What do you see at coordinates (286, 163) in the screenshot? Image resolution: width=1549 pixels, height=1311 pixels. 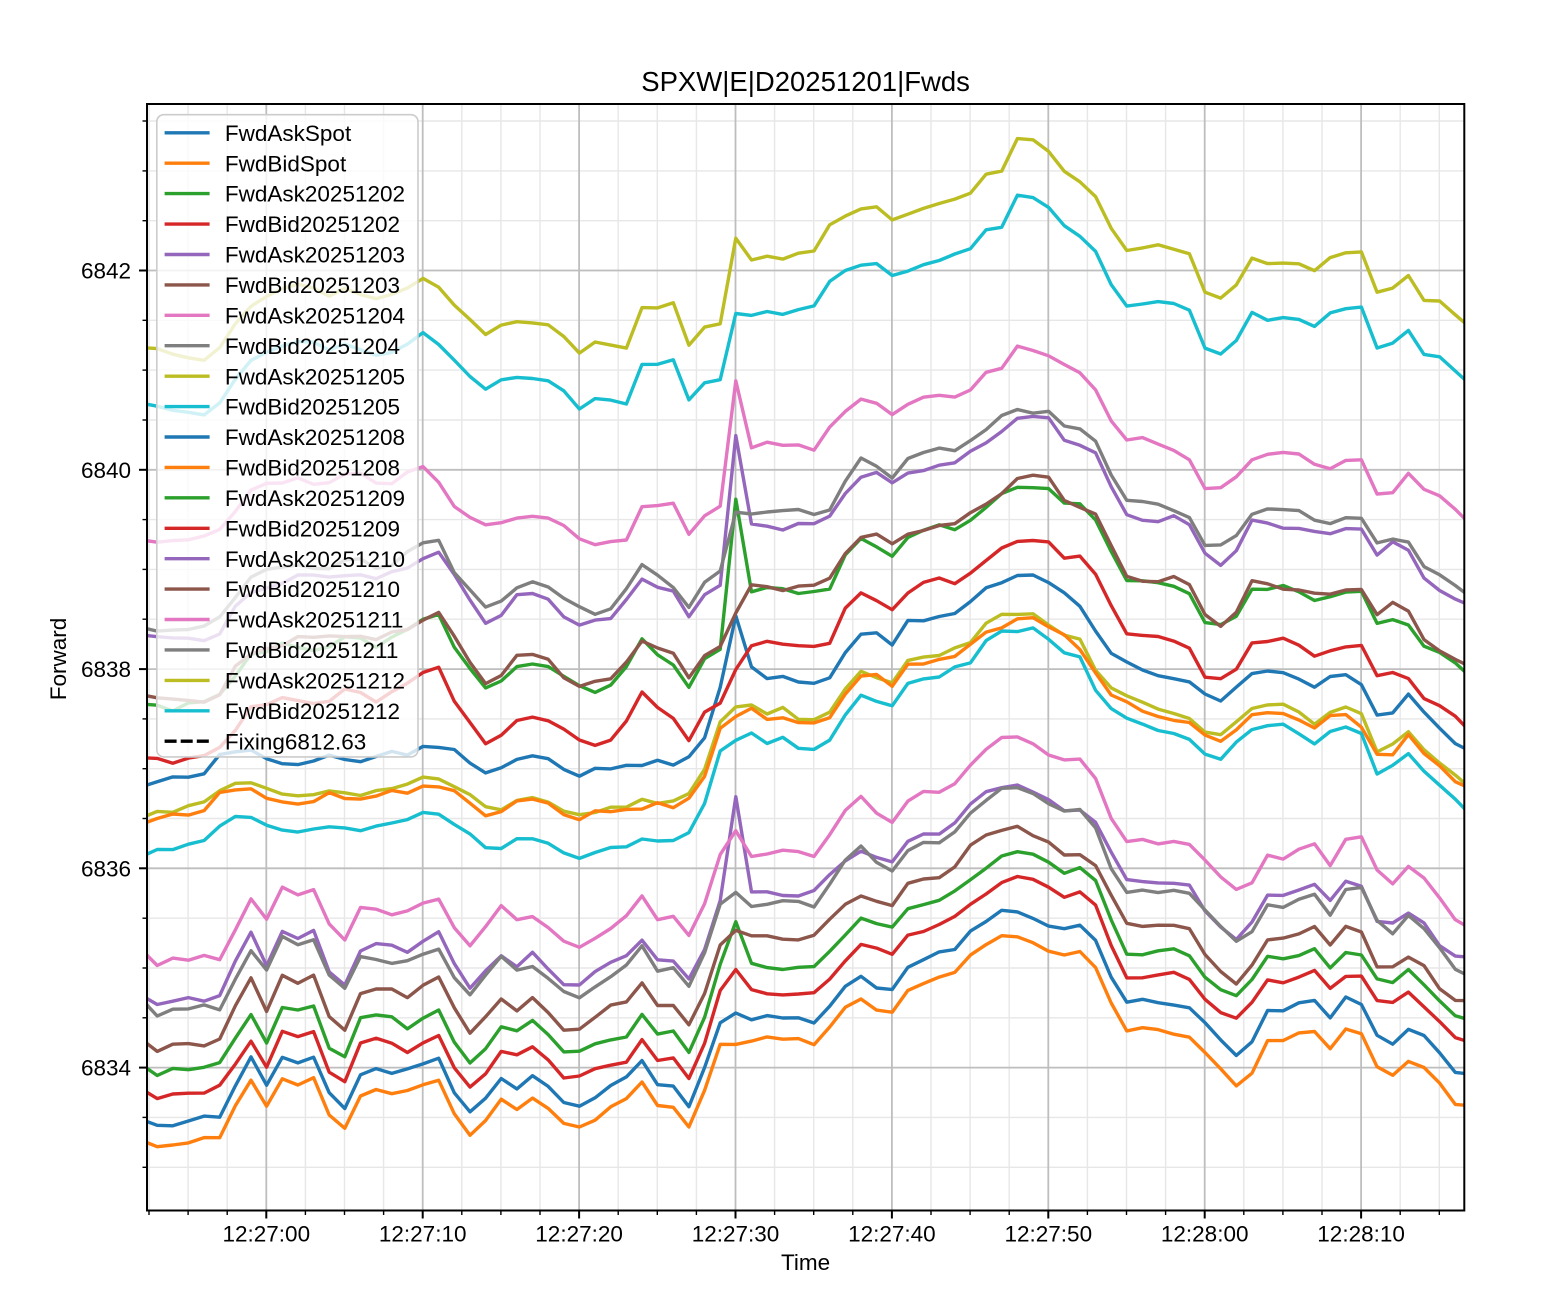 I see `svg-text: FwdBidSpot` at bounding box center [286, 163].